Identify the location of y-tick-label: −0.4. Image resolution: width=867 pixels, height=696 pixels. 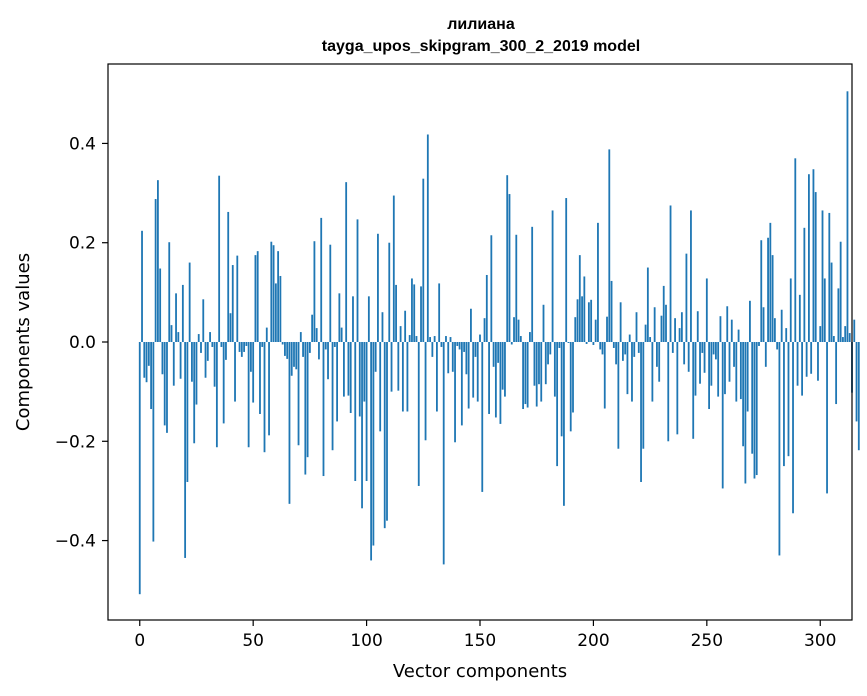
(75, 542).